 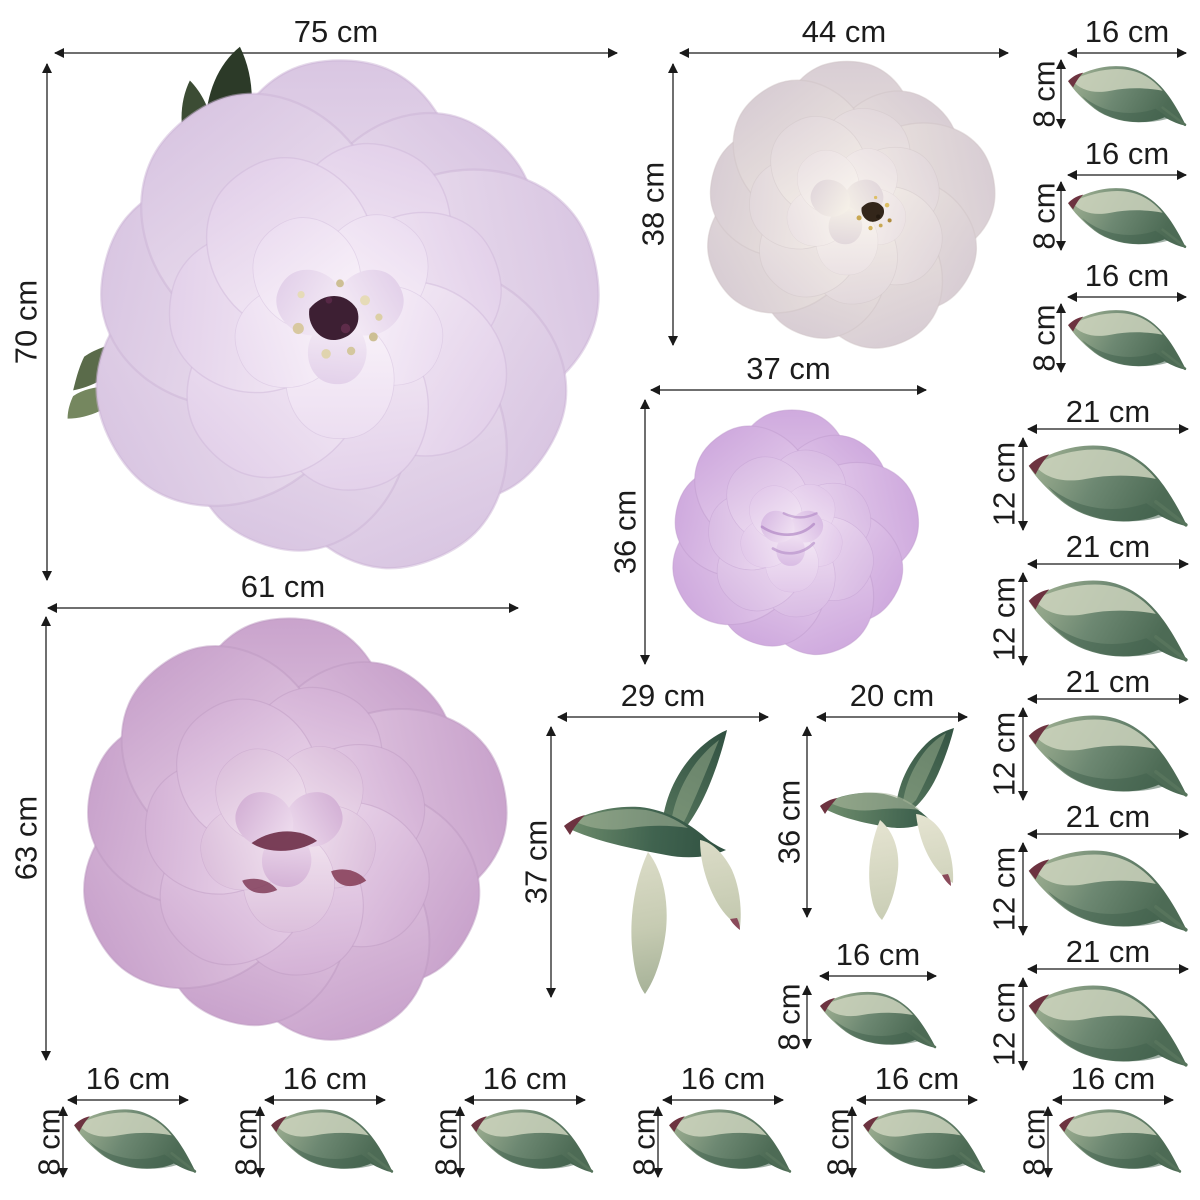 I want to click on peony-purple-art, so click(x=289, y=835).